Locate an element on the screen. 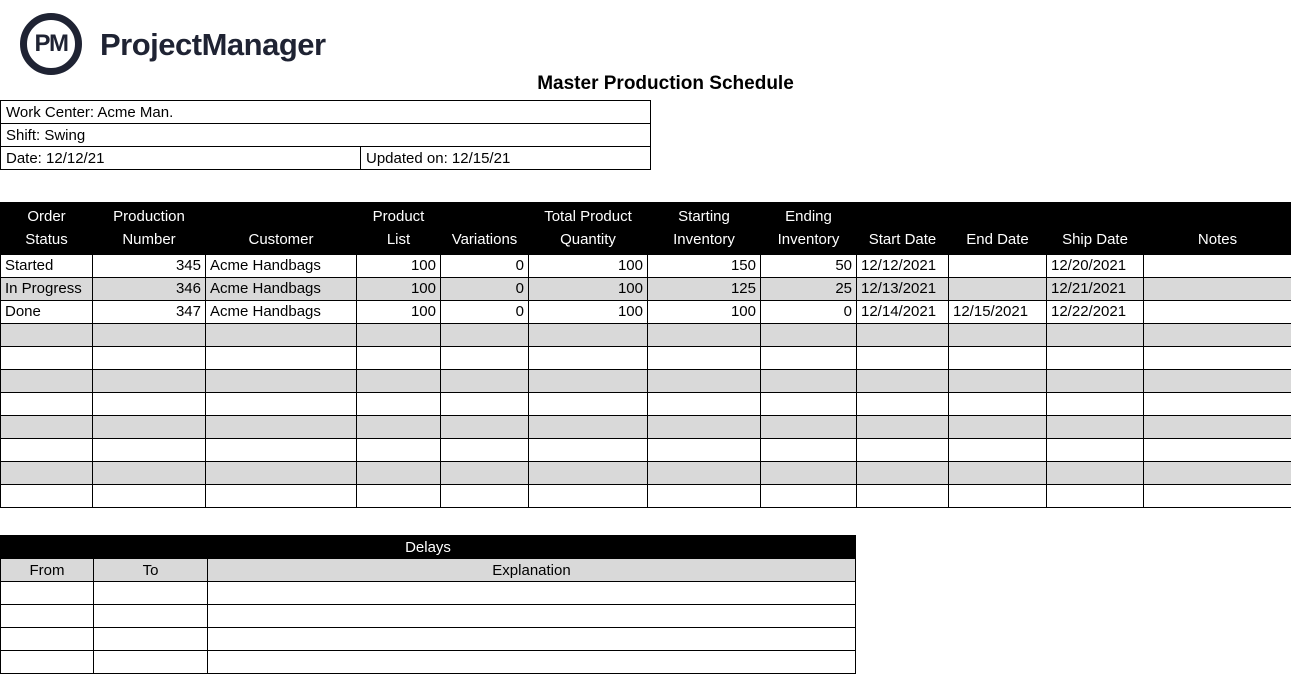  table-cell: 12/13/2021 is located at coordinates (902, 288).